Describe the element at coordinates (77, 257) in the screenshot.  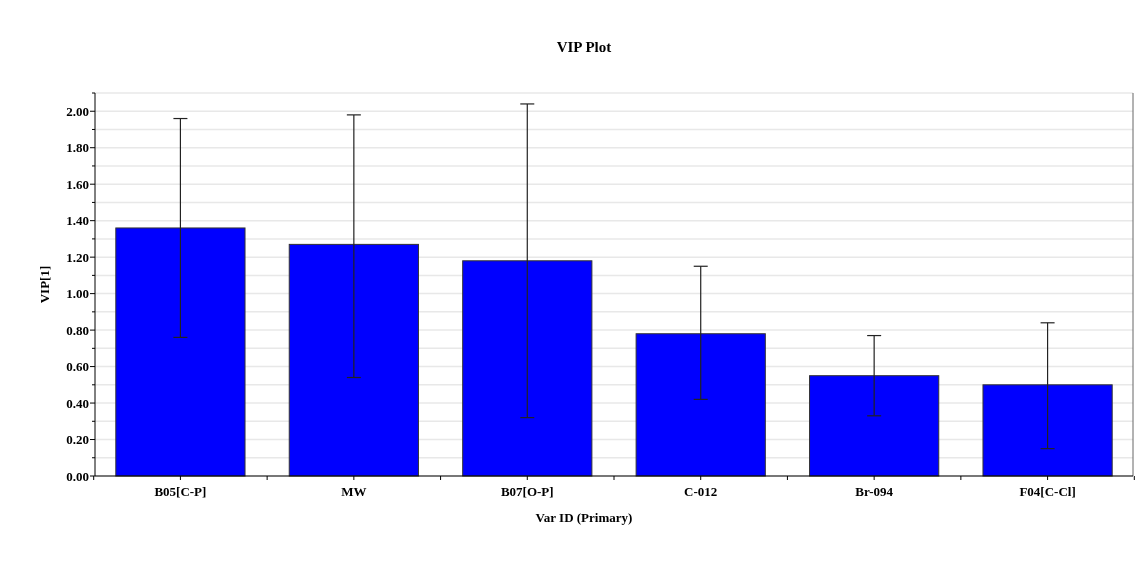
I see `y-tick-label: 1.20` at that location.